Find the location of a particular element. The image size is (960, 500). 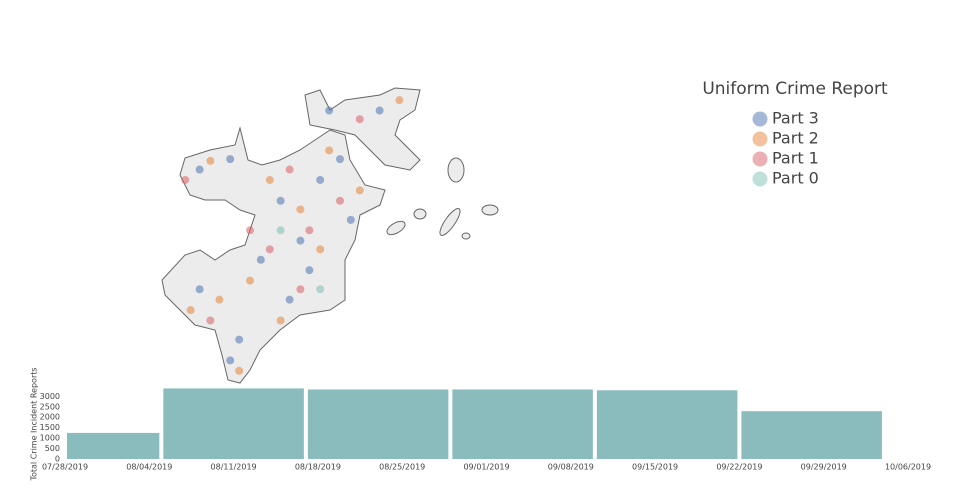

x-tick-label: 09/29/2019 is located at coordinates (824, 467).